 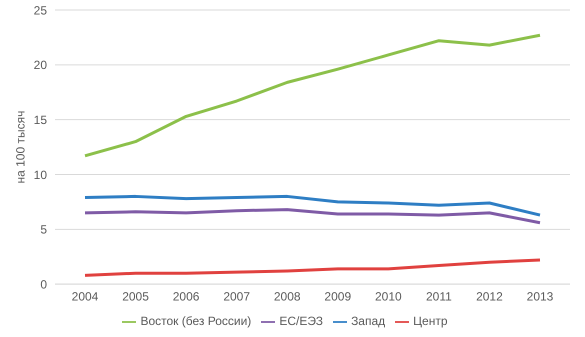 I want to click on legend-label: Центр, so click(x=430, y=321).